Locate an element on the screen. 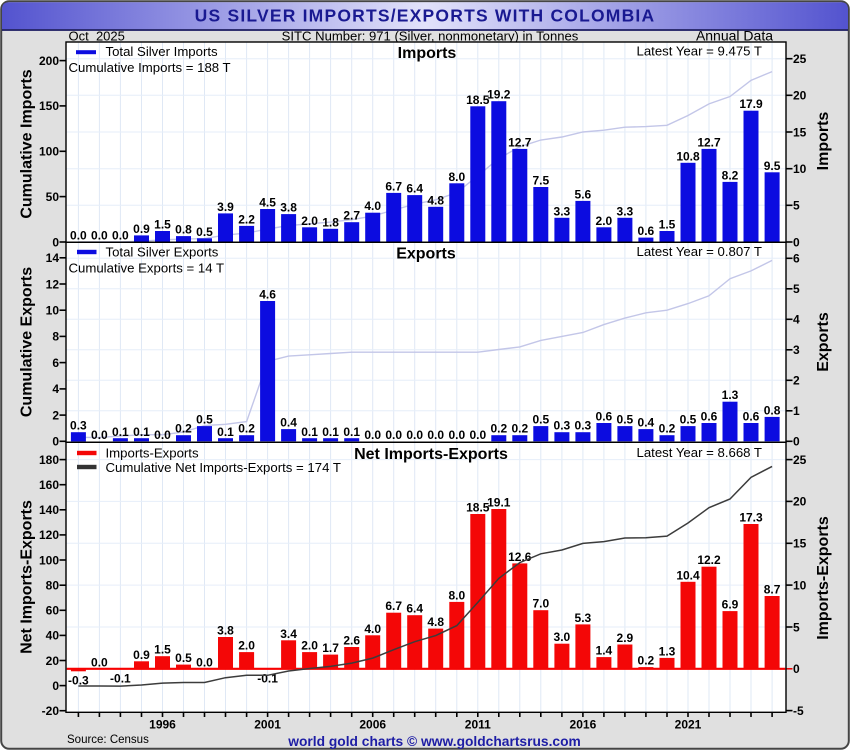 This screenshot has width=850, height=755. svg-text: 200 is located at coordinates (49, 61).